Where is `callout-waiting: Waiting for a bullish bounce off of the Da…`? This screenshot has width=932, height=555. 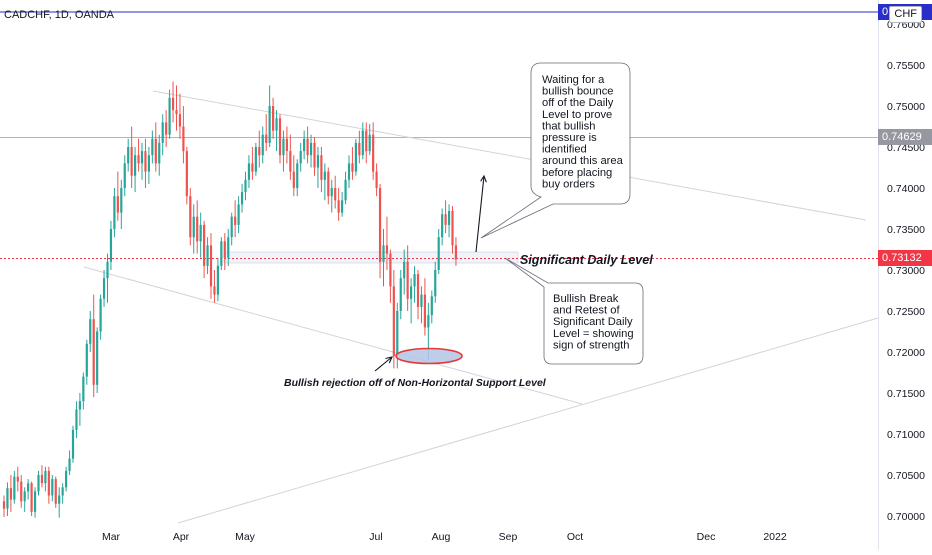
callout-waiting: Waiting for a bullish bounce off of the Da… is located at coordinates (555, 150).